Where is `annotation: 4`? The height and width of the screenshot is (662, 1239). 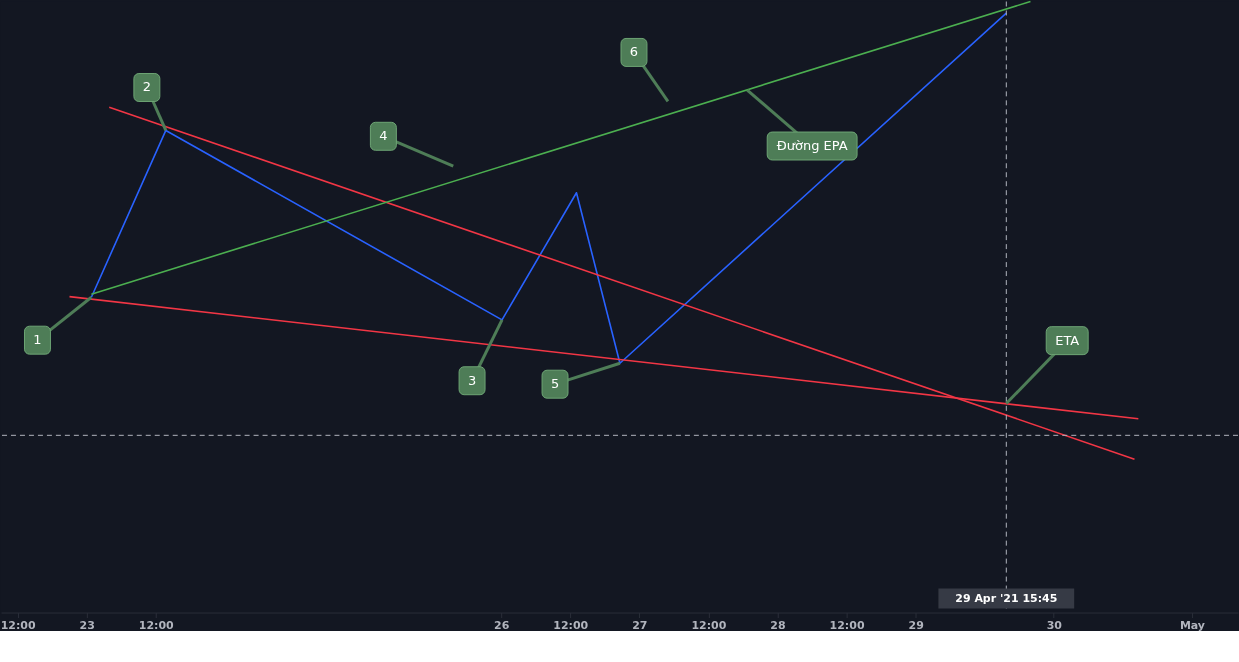
annotation: 4 is located at coordinates (383, 136).